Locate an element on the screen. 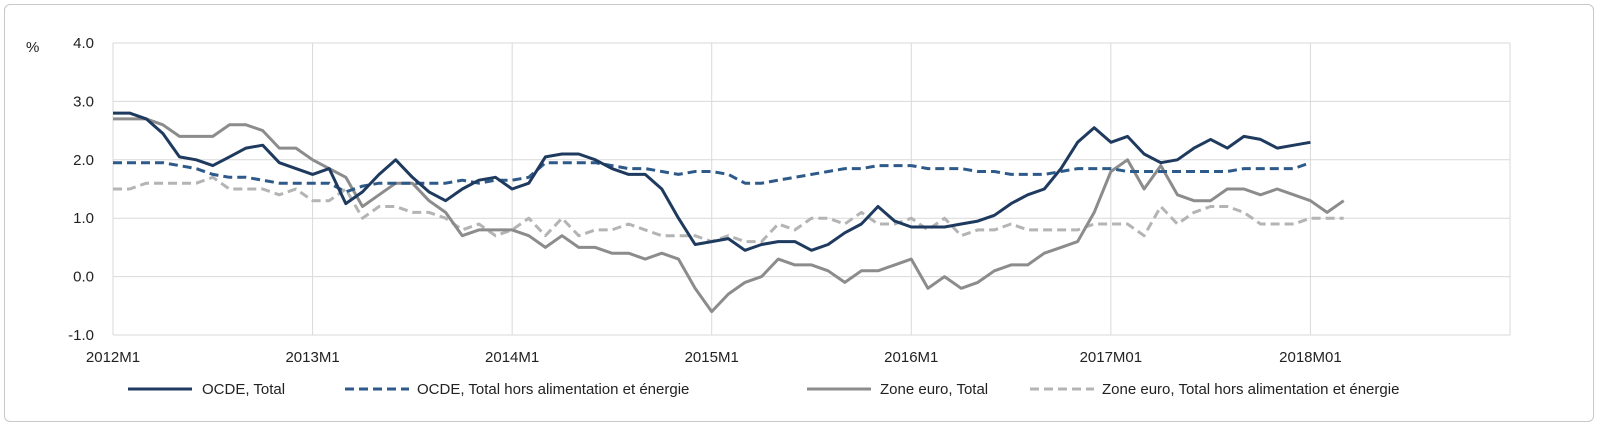 The image size is (1600, 428). legend-label-3: Zone euro, Total is located at coordinates (934, 389).